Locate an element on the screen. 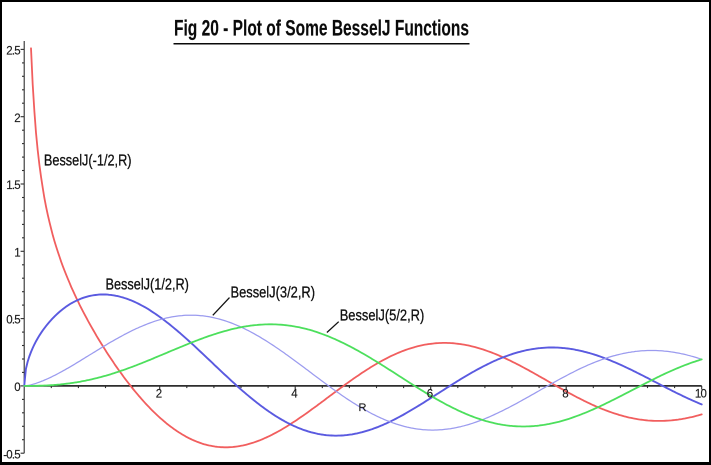  svg-text: 0 is located at coordinates (17, 388).